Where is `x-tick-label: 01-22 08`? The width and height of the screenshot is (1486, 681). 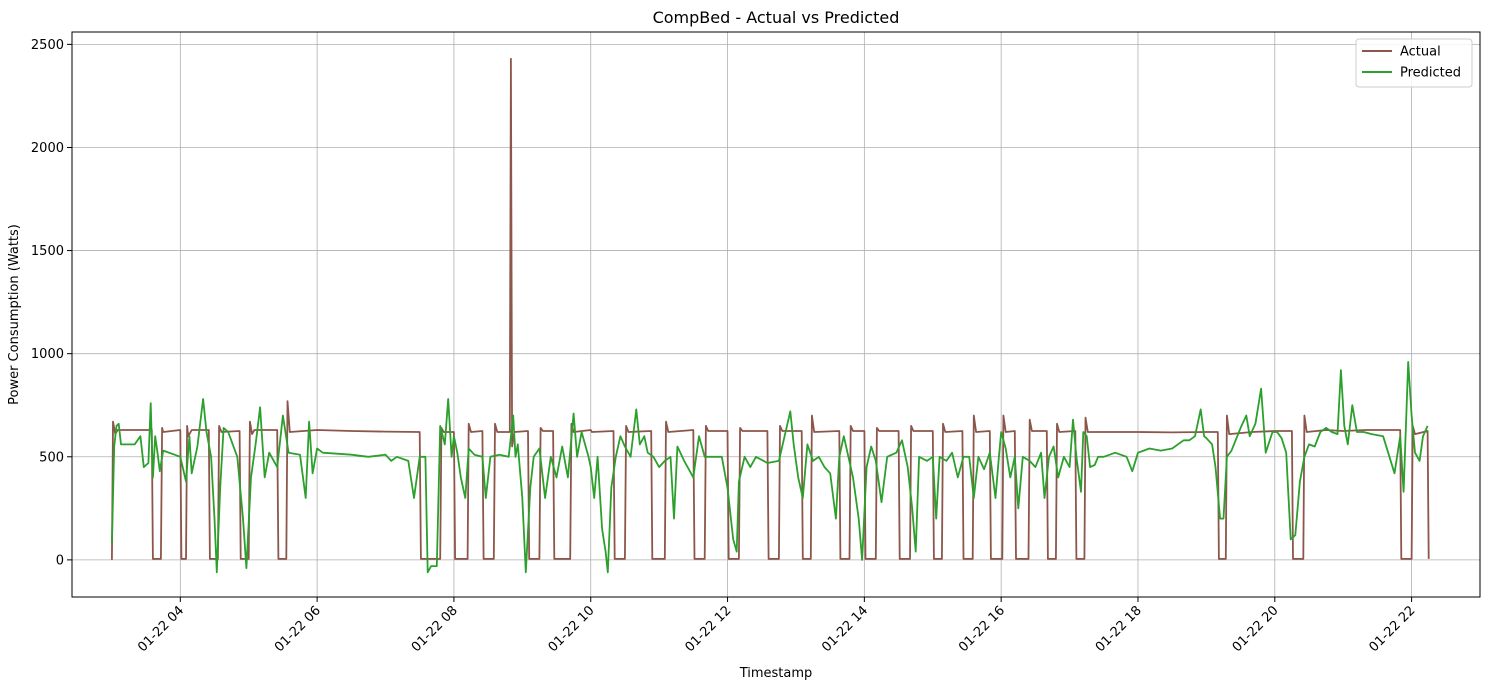 x-tick-label: 01-22 08 is located at coordinates (435, 629).